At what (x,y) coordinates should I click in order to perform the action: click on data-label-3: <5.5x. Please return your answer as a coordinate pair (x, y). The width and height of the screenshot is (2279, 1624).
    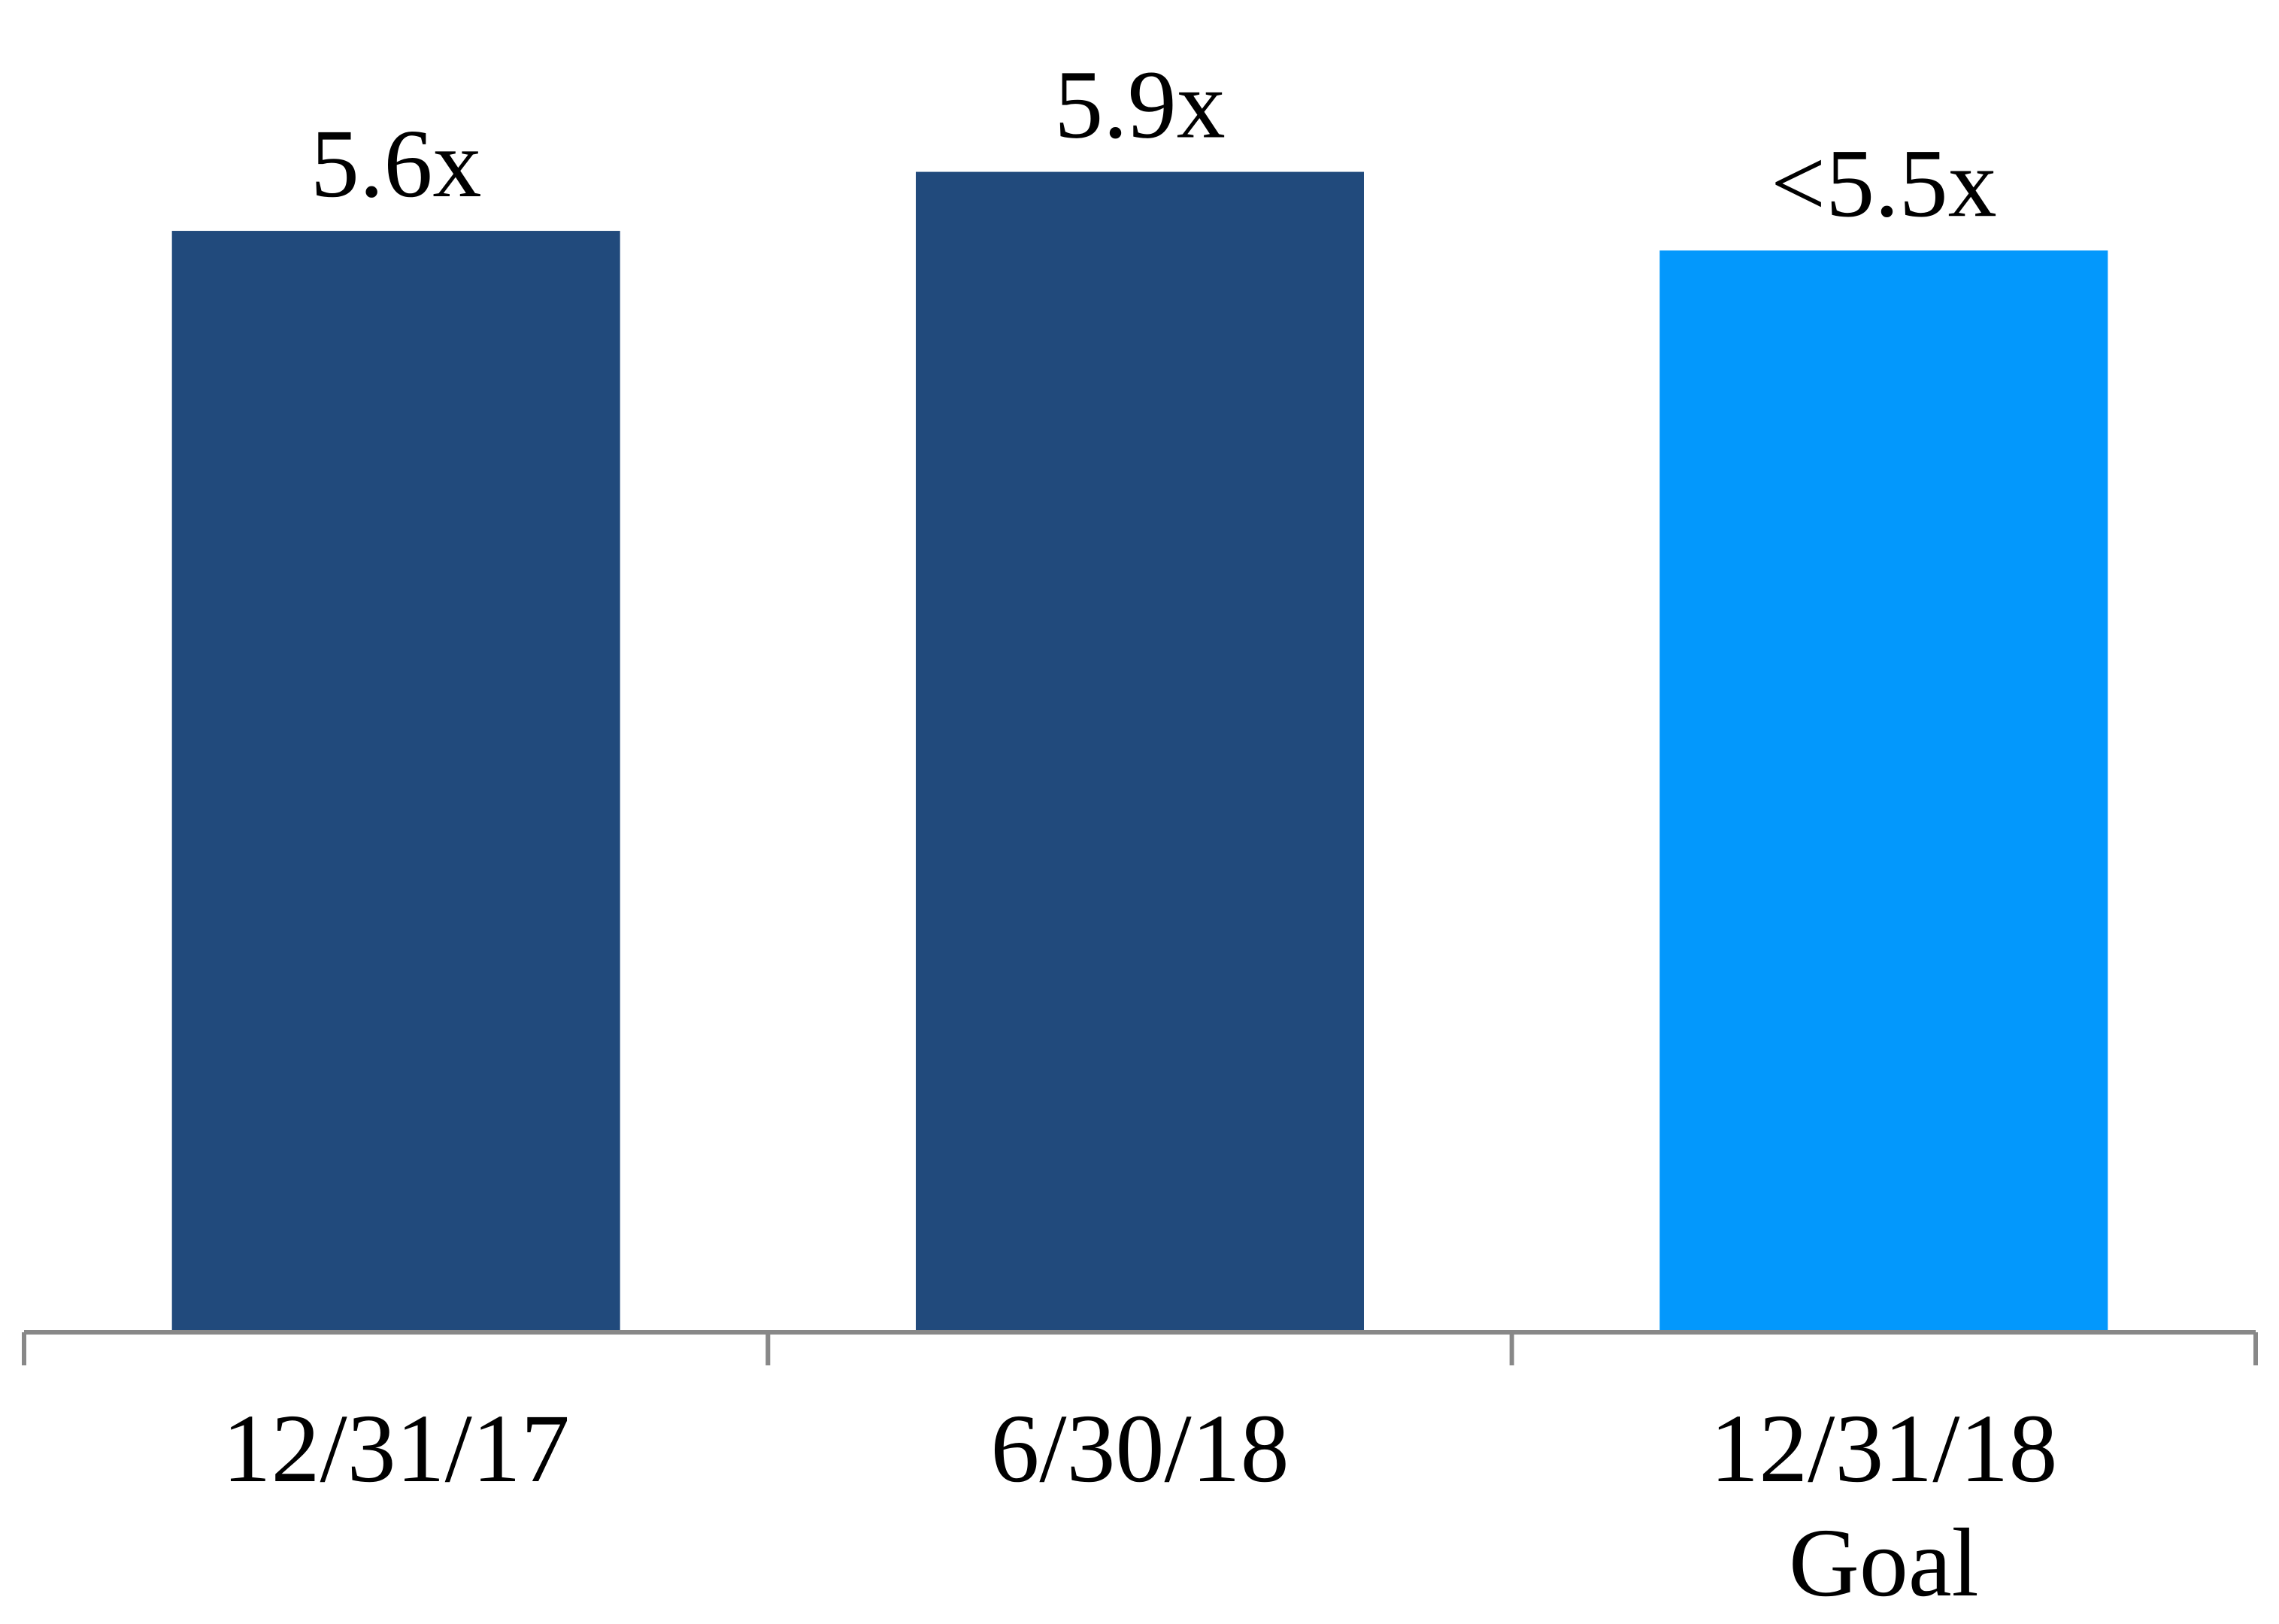
    Looking at the image, I should click on (1884, 183).